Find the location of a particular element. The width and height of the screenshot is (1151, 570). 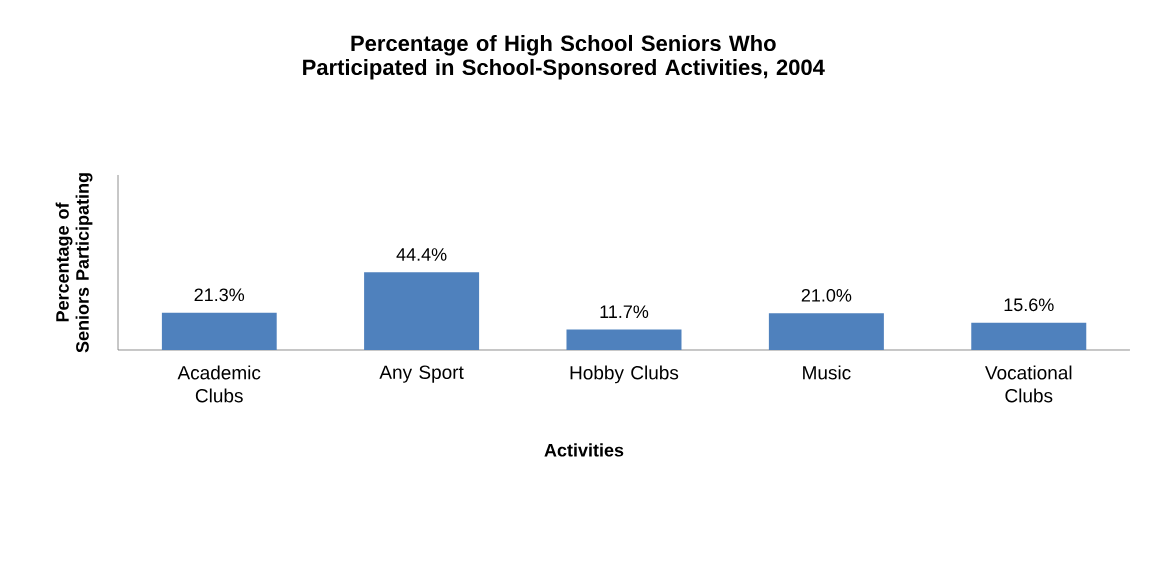

x-tick-label: Vocational Clubs is located at coordinates (1028, 384).